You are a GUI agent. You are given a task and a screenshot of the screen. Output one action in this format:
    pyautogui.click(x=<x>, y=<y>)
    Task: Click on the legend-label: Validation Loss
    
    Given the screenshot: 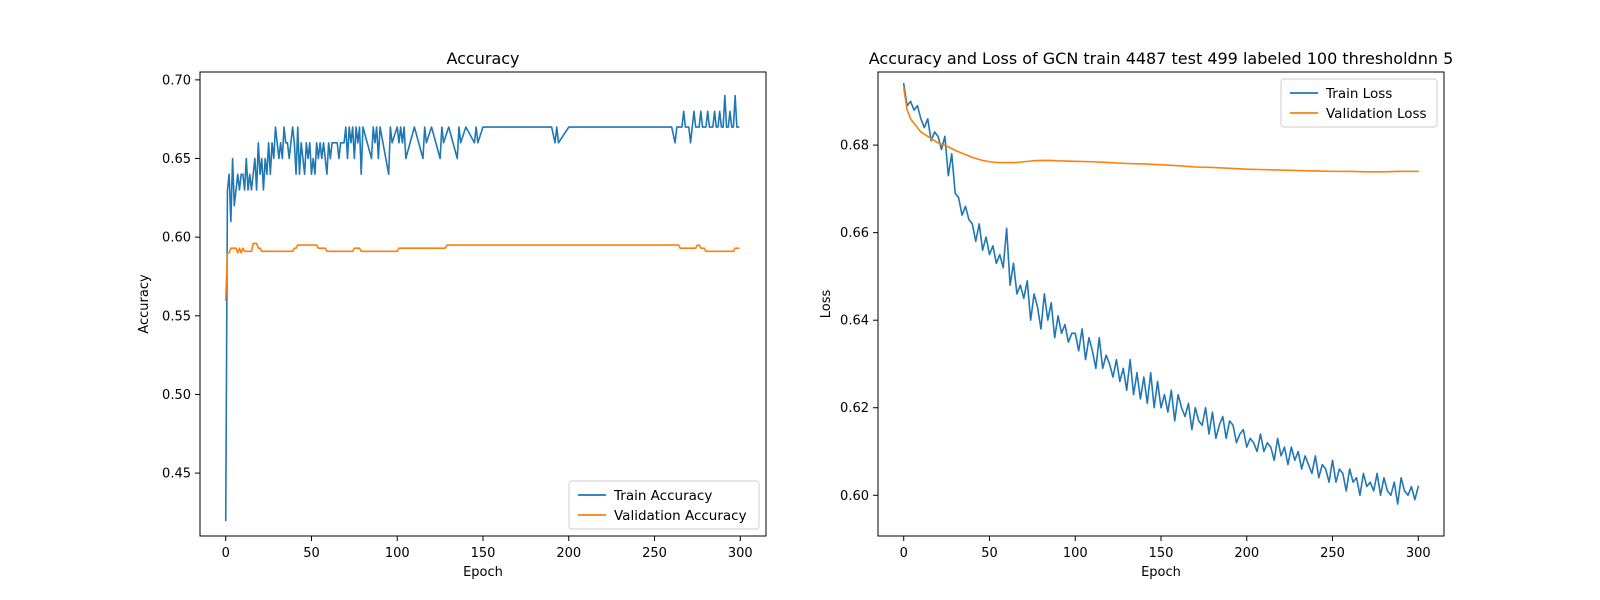 What is the action you would take?
    pyautogui.click(x=1376, y=114)
    